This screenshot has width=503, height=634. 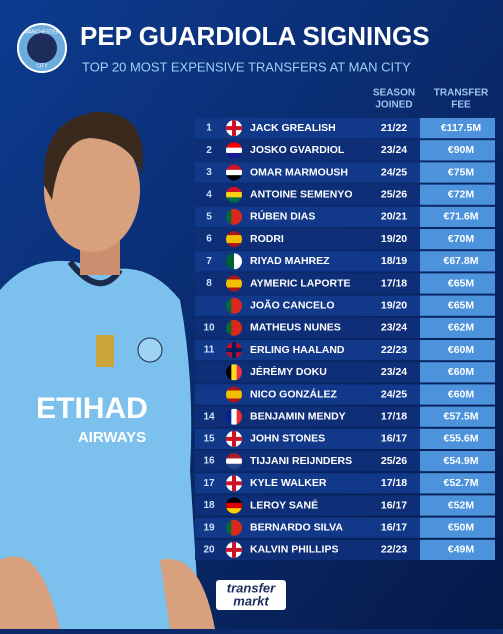 What do you see at coordinates (92, 408) in the screenshot?
I see `shirt-sponsor: ETIHAD` at bounding box center [92, 408].